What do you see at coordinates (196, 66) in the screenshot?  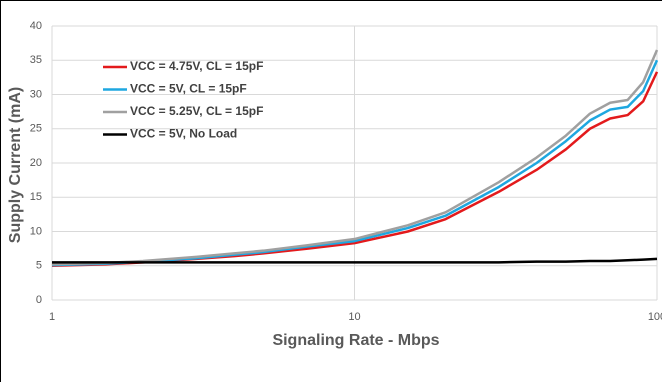 I see `legend-label: VCC = 4.75V, CL = 15pF` at bounding box center [196, 66].